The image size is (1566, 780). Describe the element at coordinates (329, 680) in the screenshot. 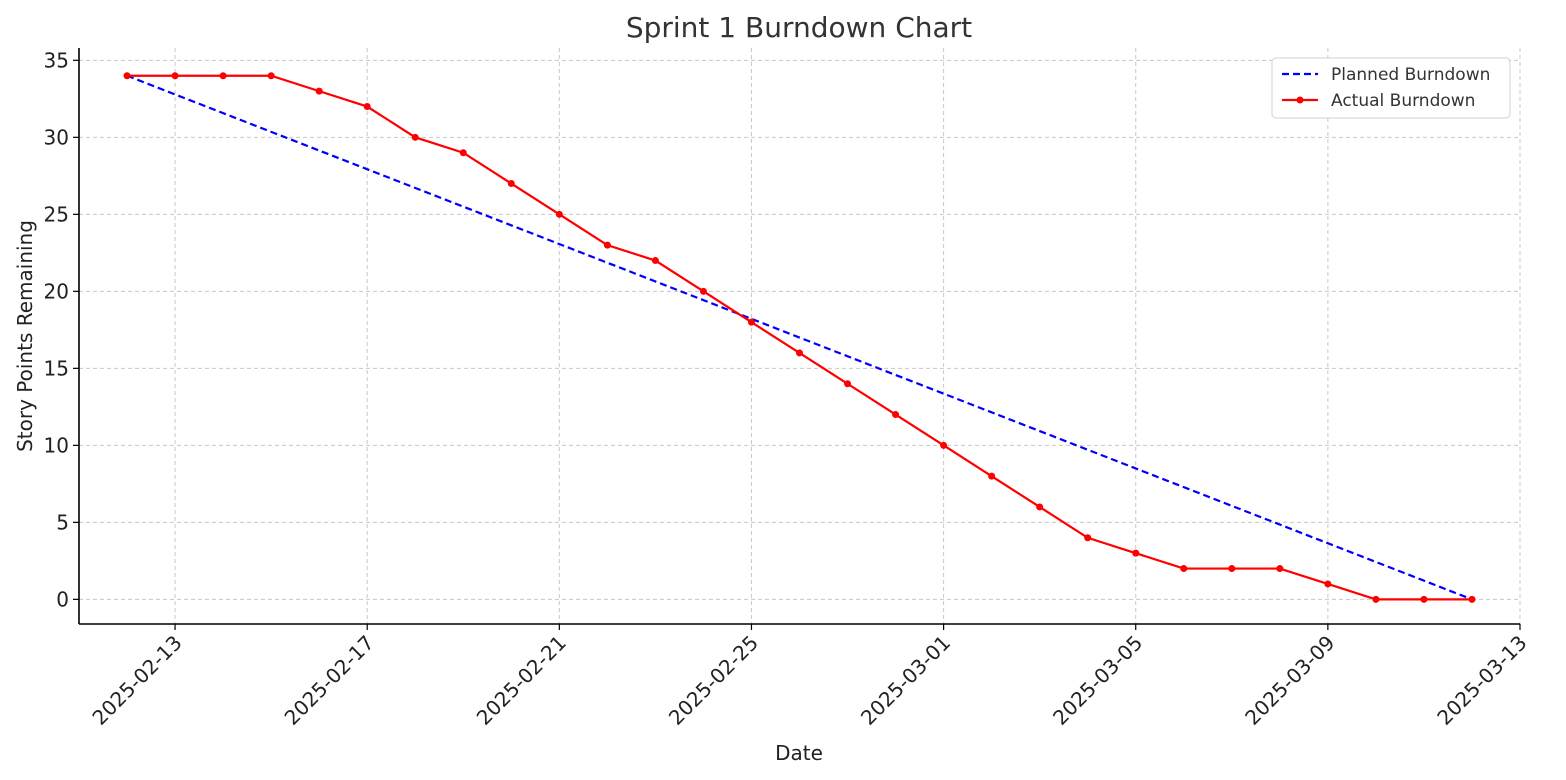

I see `x-tick-label: 2025-02-17` at that location.